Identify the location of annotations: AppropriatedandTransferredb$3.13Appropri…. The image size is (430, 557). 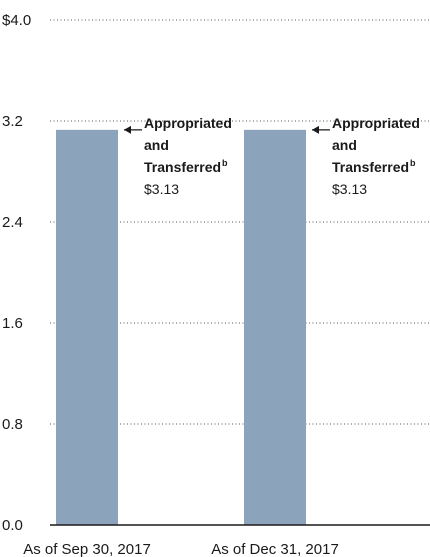
(272, 156).